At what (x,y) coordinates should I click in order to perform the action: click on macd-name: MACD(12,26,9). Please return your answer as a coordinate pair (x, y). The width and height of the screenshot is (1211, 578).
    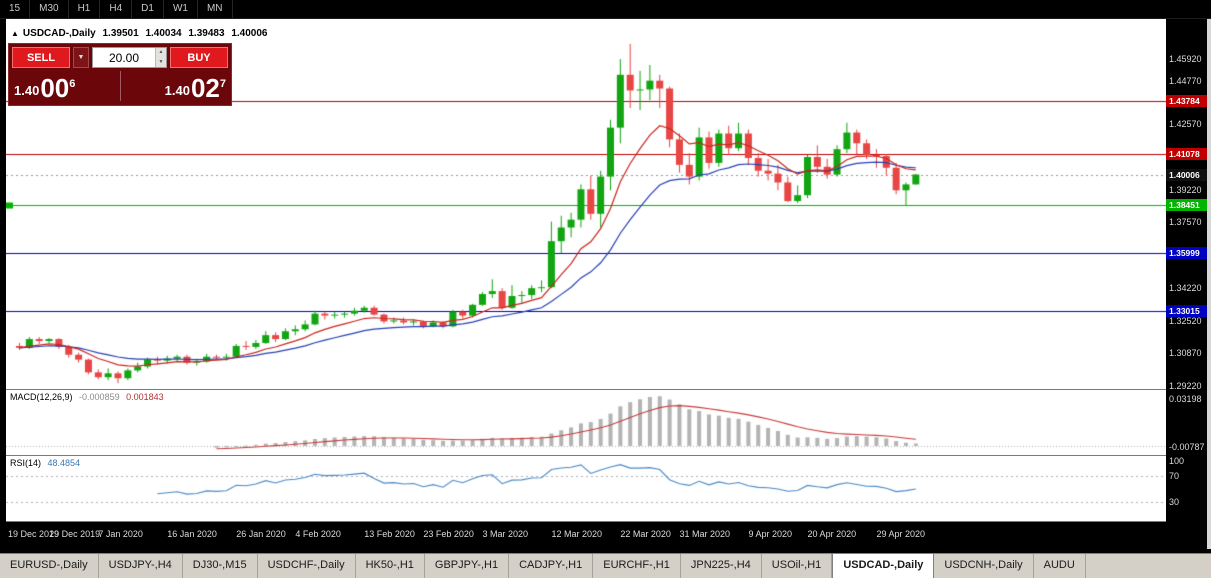
    Looking at the image, I should click on (41, 397).